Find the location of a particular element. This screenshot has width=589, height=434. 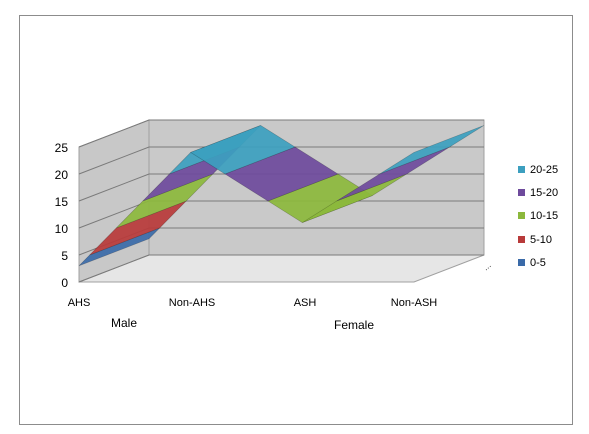

x-axis: AHS Non-AHS ASH Non-ASH Male Female is located at coordinates (253, 314).